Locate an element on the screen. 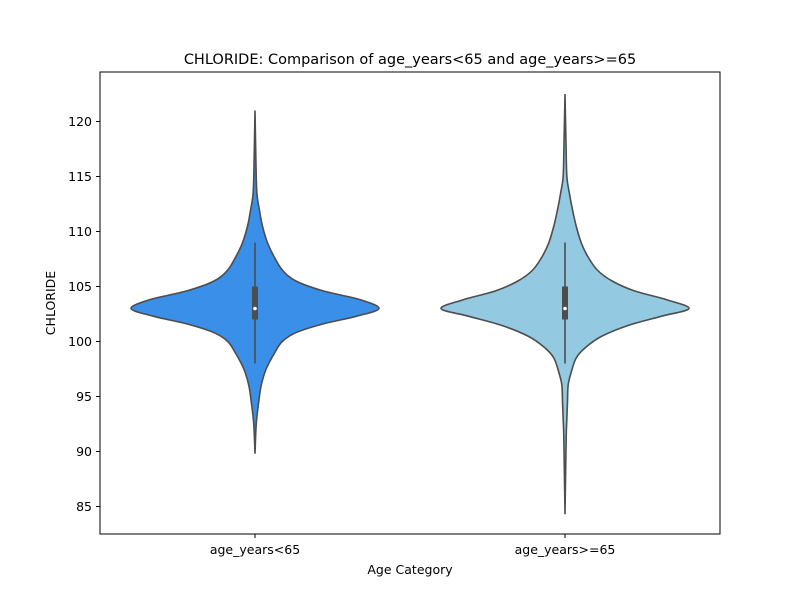 Image resolution: width=800 pixels, height=600 pixels. x-axis: age_years<65 age_years>=65 is located at coordinates (413, 545).